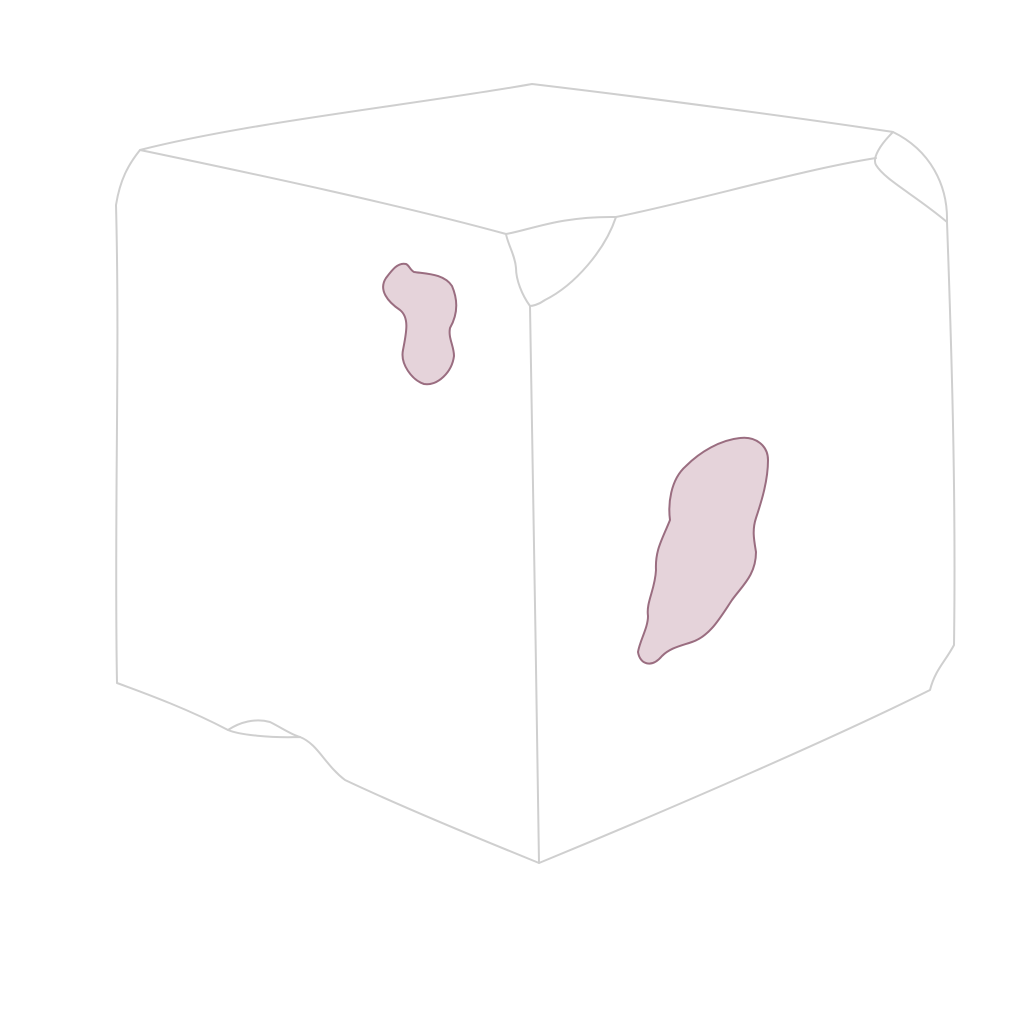 This screenshot has width=1024, height=1024. What do you see at coordinates (703, 550) in the screenshot?
I see `spot-right-face` at bounding box center [703, 550].